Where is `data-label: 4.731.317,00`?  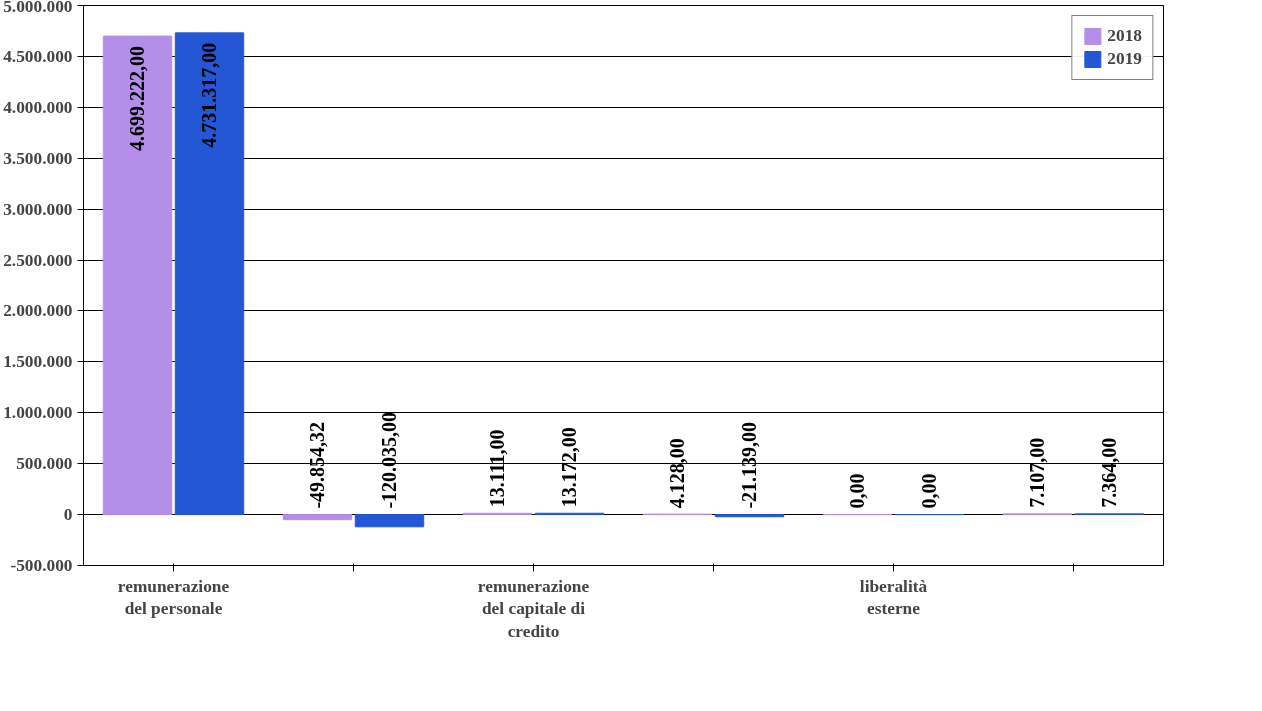 data-label: 4.731.317,00 is located at coordinates (209, 95).